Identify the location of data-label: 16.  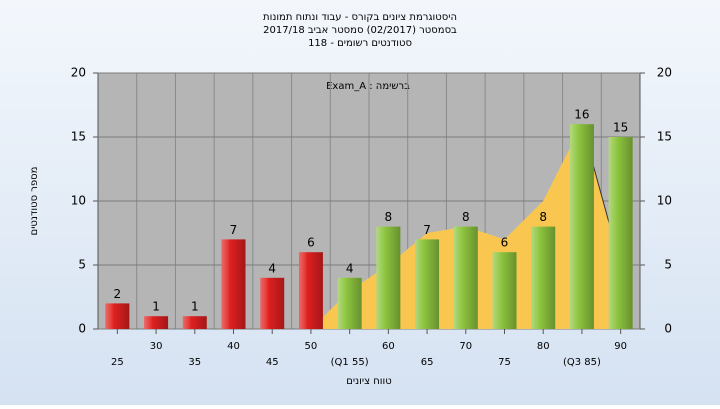
(581, 115).